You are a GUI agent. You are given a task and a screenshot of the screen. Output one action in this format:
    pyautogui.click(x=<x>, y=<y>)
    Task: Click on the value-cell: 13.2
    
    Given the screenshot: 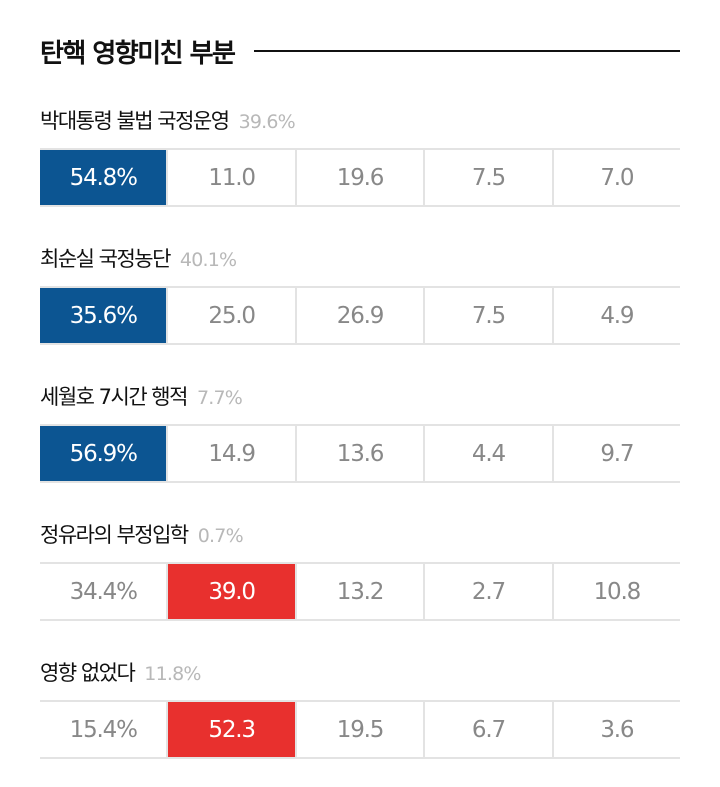 What is the action you would take?
    pyautogui.click(x=358, y=591)
    